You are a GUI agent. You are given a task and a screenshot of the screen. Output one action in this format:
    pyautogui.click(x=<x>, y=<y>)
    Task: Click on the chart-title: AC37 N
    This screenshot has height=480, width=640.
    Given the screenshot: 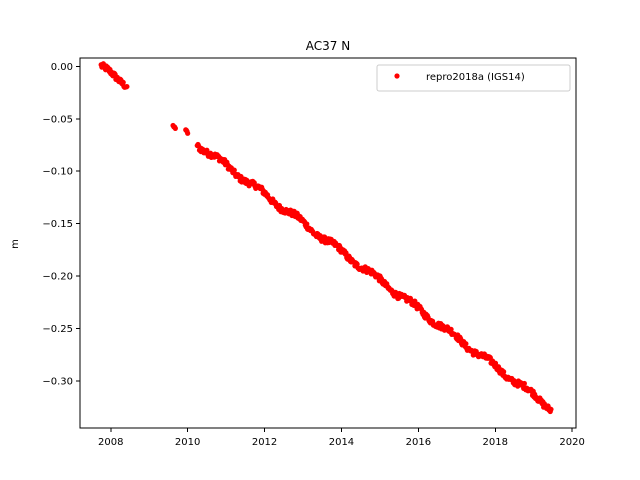 What is the action you would take?
    pyautogui.click(x=328, y=46)
    